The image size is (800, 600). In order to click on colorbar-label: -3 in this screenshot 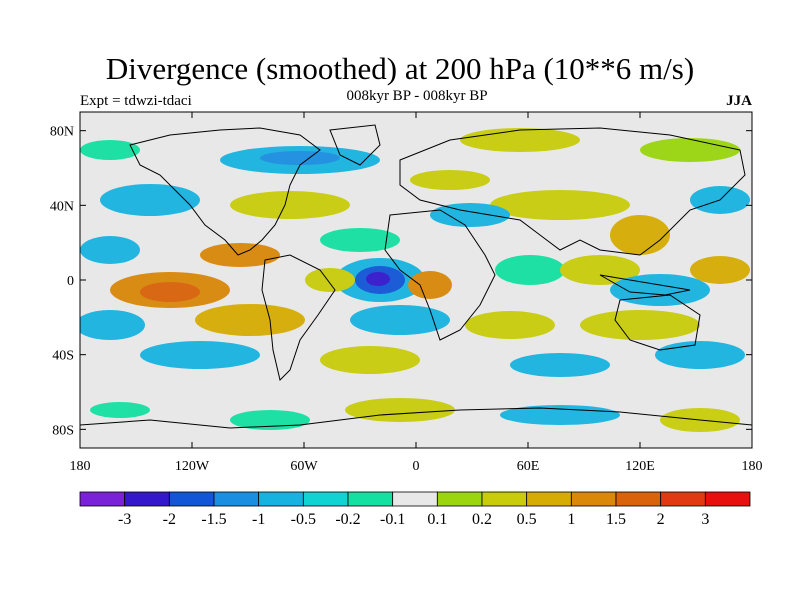, I will do `click(124, 519)`.